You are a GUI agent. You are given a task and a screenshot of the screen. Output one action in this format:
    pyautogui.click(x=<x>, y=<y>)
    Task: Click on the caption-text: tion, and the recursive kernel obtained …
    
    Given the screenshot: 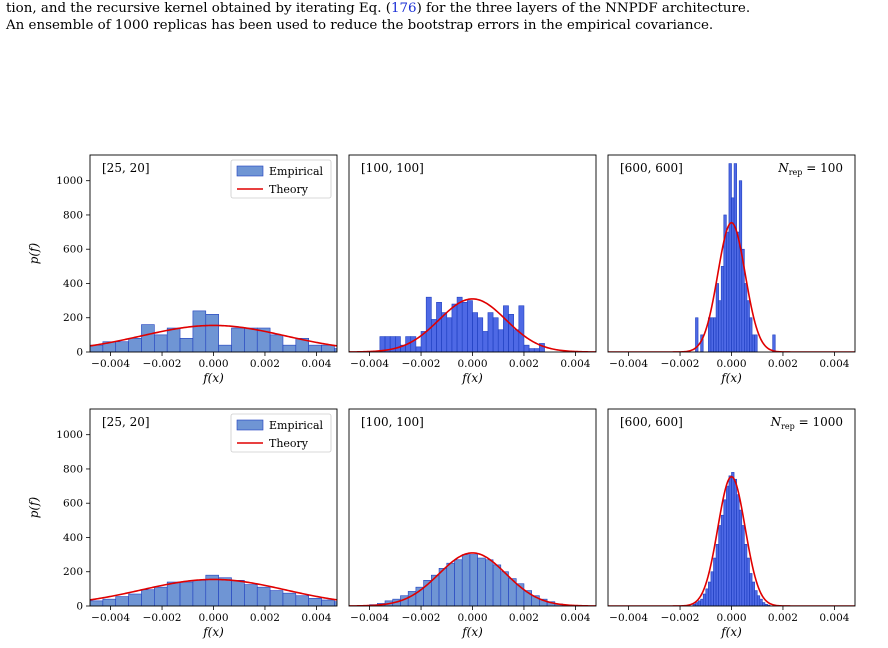 What is the action you would take?
    pyautogui.click(x=198, y=8)
    